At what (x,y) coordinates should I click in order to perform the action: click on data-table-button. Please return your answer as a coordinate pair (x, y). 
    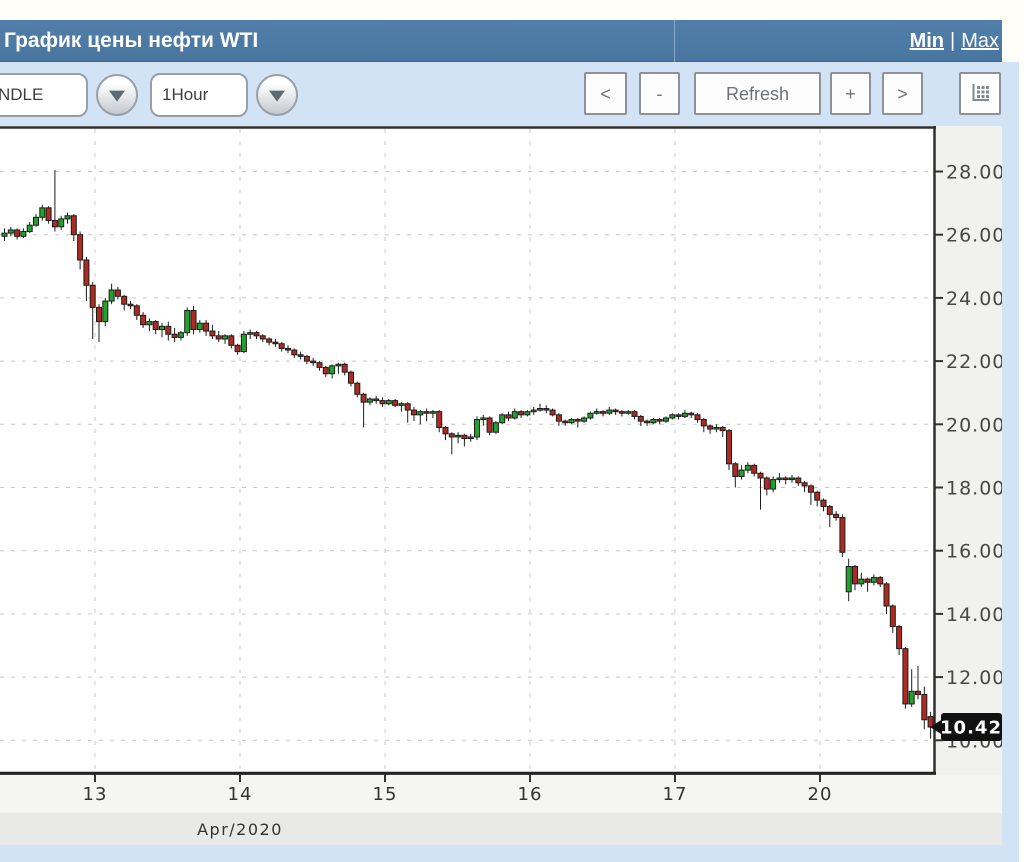
    Looking at the image, I should click on (980, 93).